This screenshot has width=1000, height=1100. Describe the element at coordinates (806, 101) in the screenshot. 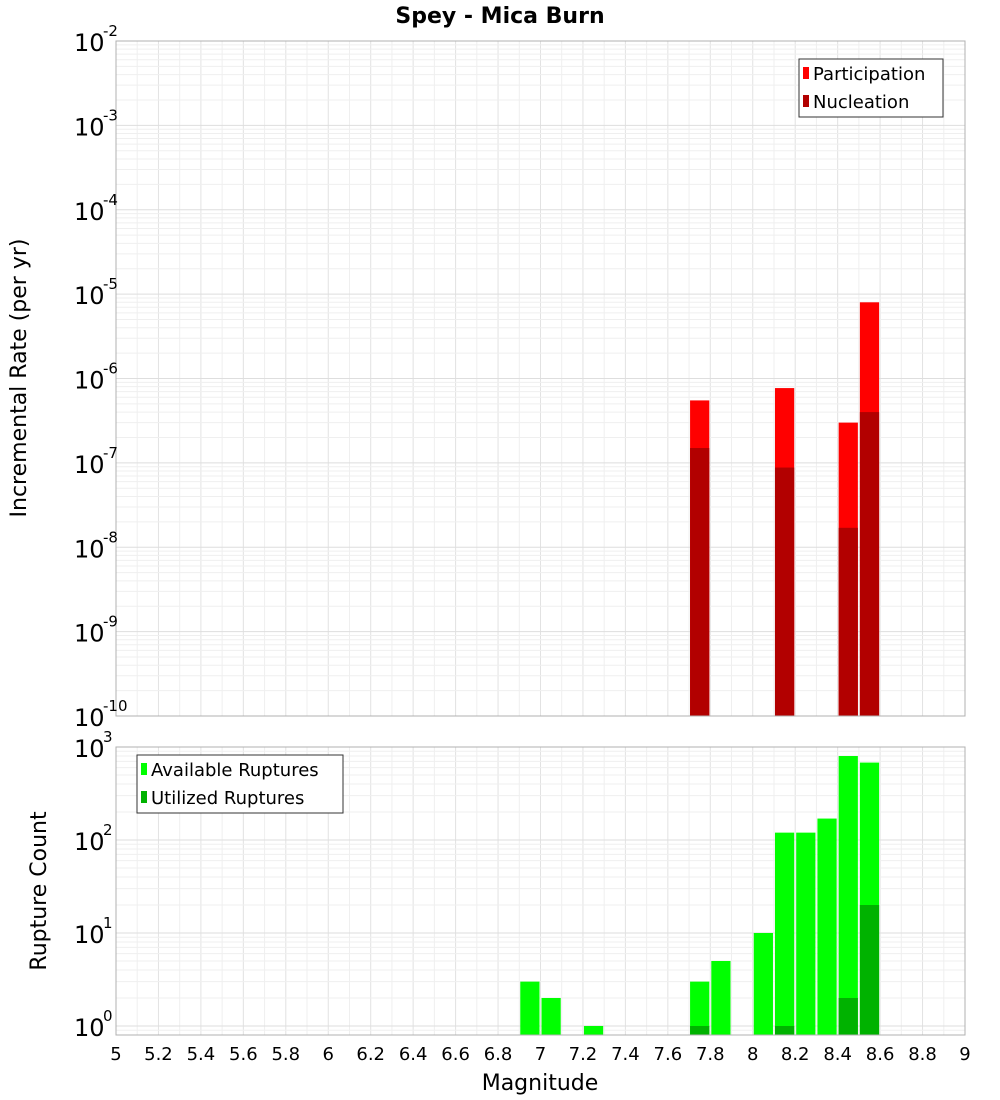

I see `legend-nucleation-swatch` at that location.